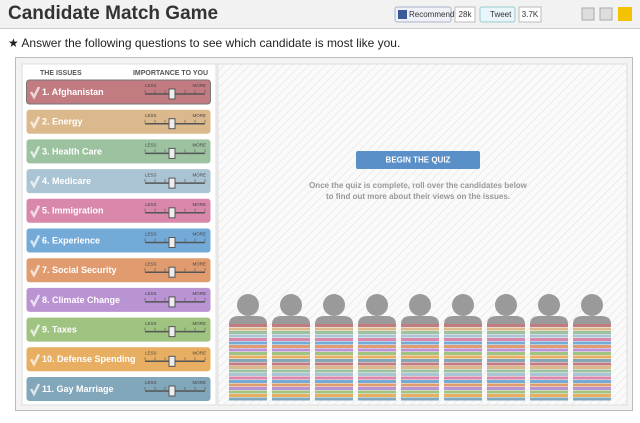 The width and height of the screenshot is (640, 423). I want to click on recommend-button, so click(423, 14).